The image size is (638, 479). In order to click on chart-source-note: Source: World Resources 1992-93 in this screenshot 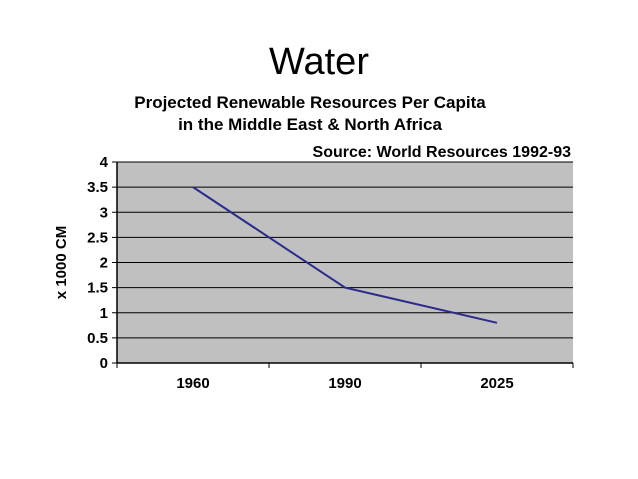, I will do `click(442, 152)`.